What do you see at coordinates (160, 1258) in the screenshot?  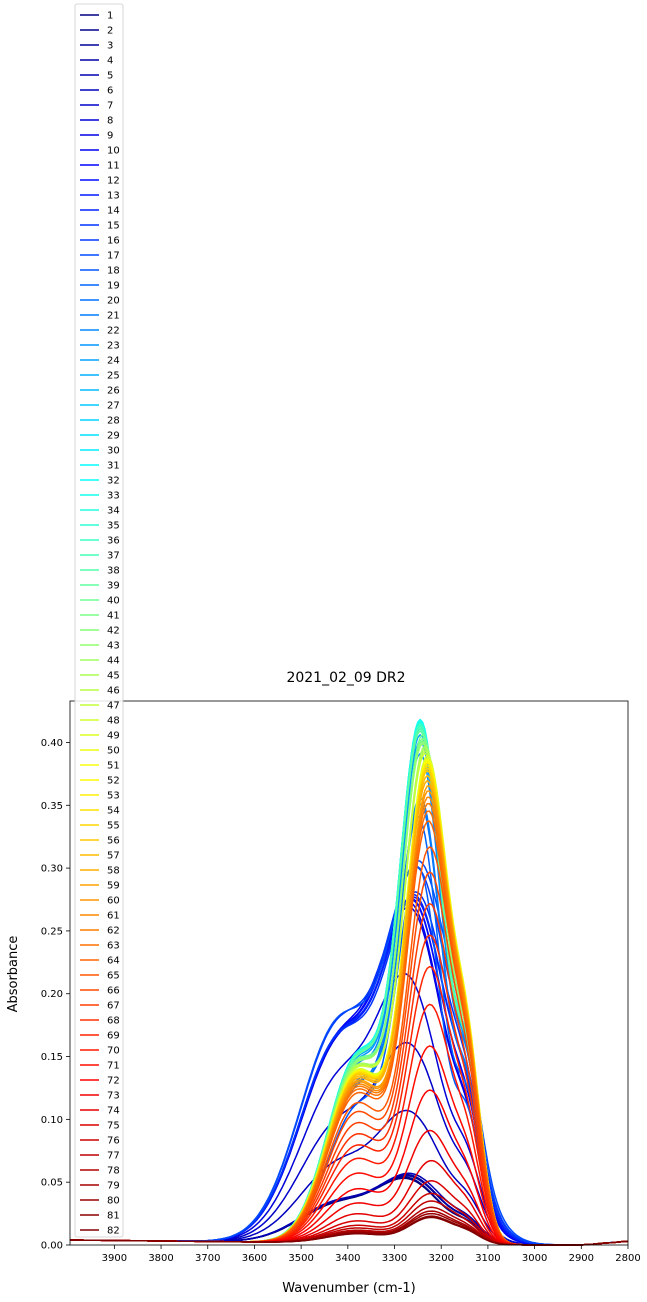 I see `x-tick-label: 3800` at bounding box center [160, 1258].